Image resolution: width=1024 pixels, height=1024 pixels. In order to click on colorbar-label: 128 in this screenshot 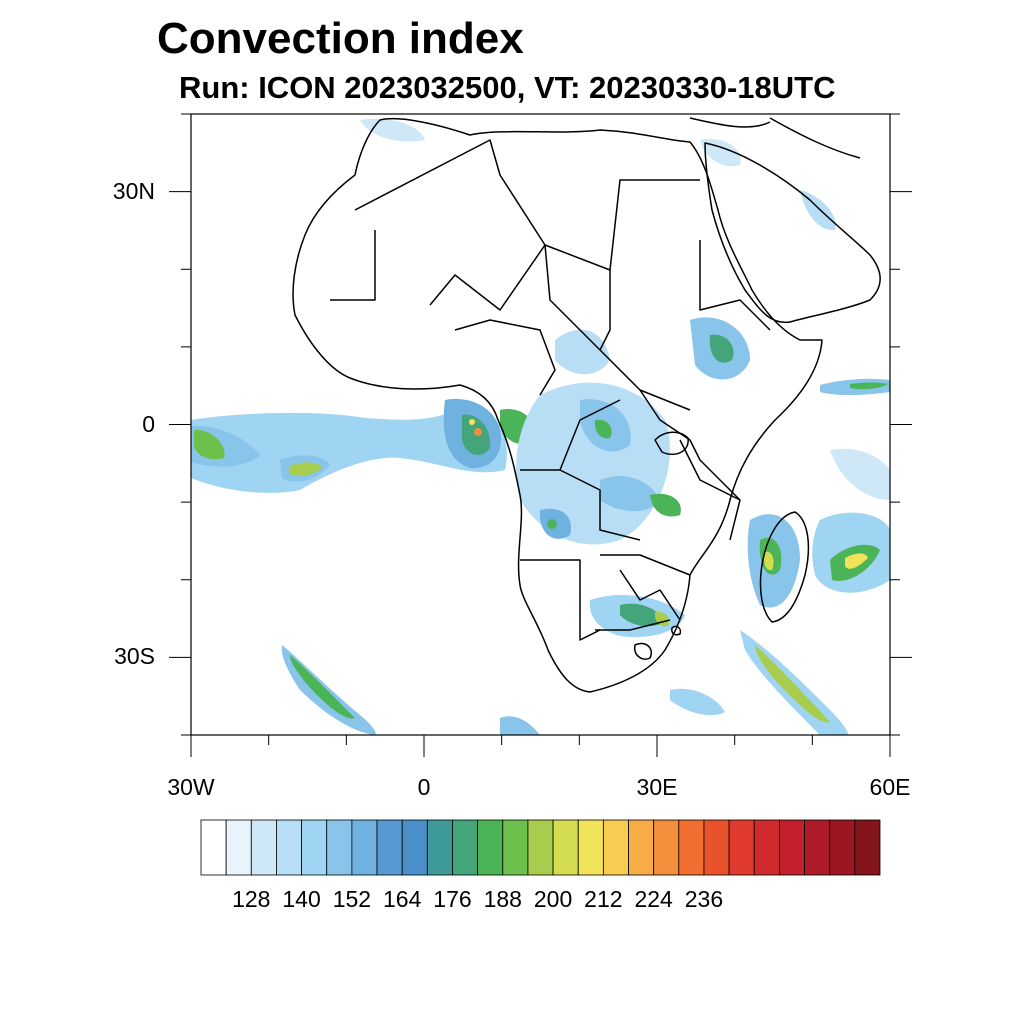, I will do `click(251, 899)`.